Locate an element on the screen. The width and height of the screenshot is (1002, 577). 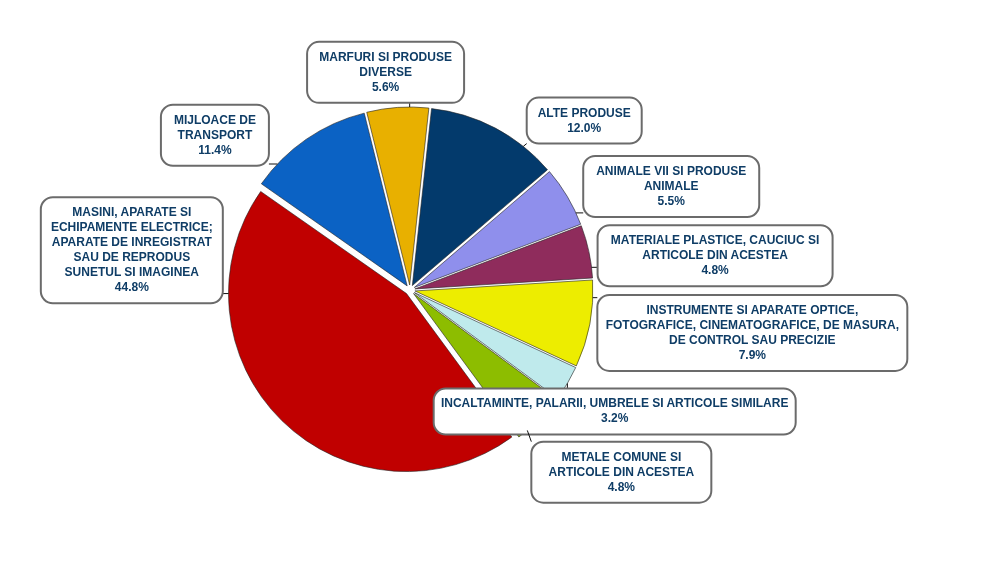
data-label: 5.5% is located at coordinates (671, 200).